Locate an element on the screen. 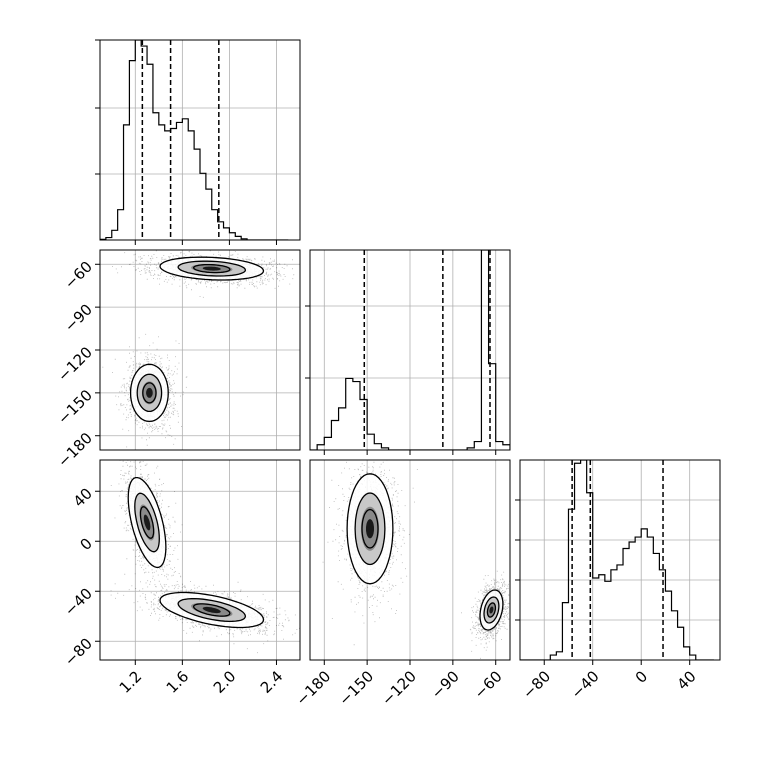 The image size is (760, 760). p2_0-frame is located at coordinates (200, 560).